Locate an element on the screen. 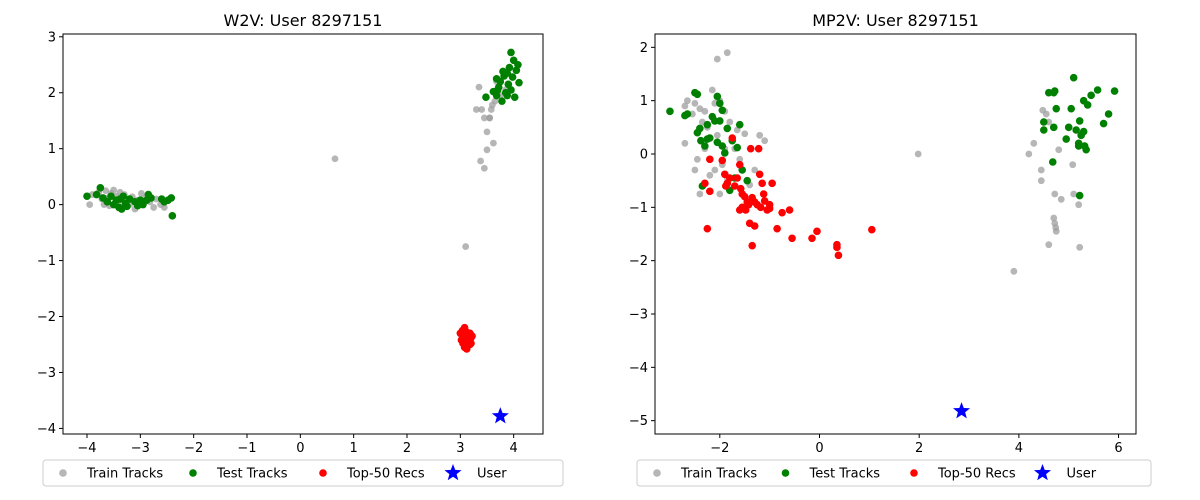 Image resolution: width=1200 pixels, height=500 pixels. y-tick: 2 is located at coordinates (55, 93).